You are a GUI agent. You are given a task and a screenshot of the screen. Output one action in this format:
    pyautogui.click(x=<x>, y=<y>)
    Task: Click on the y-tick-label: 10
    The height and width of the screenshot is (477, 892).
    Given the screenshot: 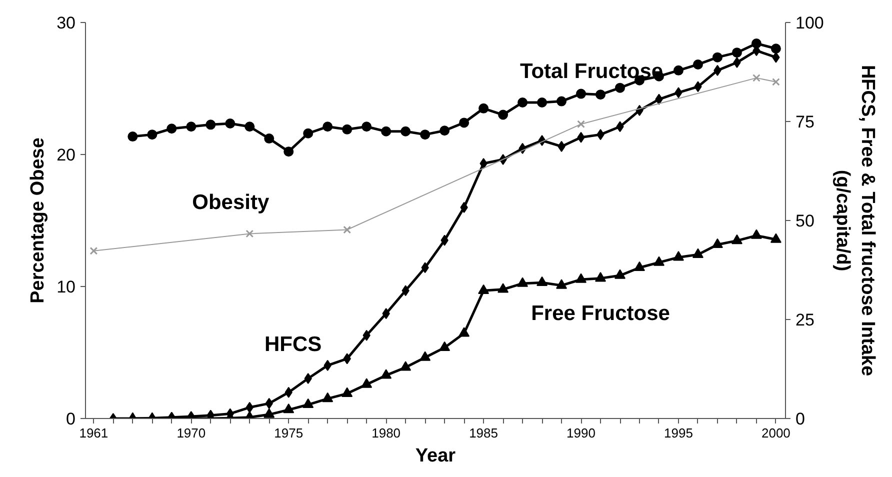 What is the action you would take?
    pyautogui.click(x=66, y=287)
    